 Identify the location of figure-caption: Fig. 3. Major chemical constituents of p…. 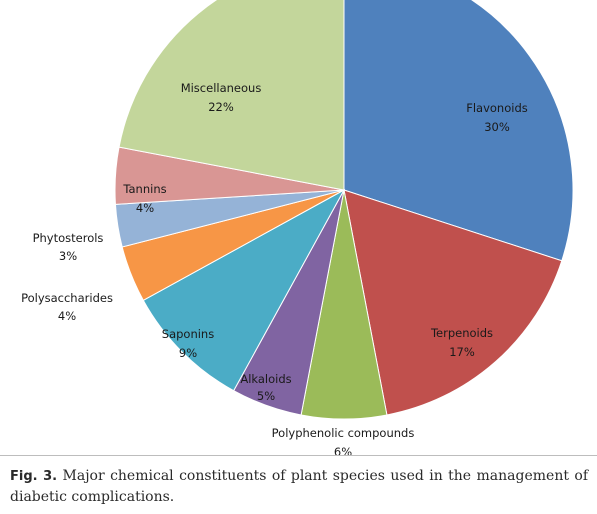
(299, 487).